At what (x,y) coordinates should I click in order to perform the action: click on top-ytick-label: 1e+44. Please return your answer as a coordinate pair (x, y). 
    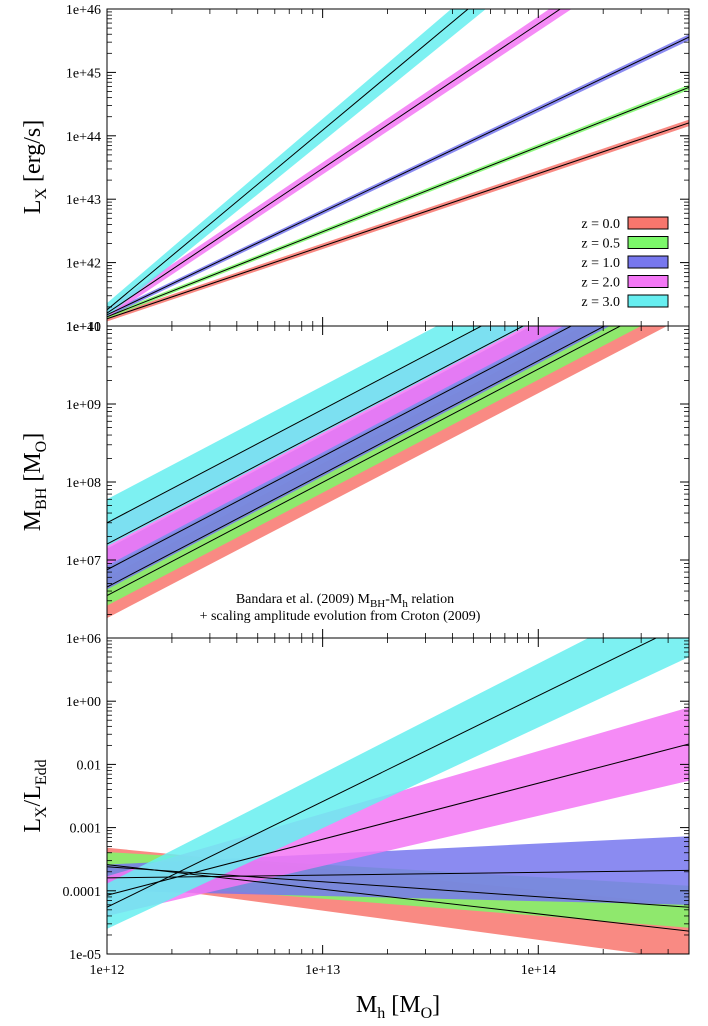
    Looking at the image, I should click on (83, 137).